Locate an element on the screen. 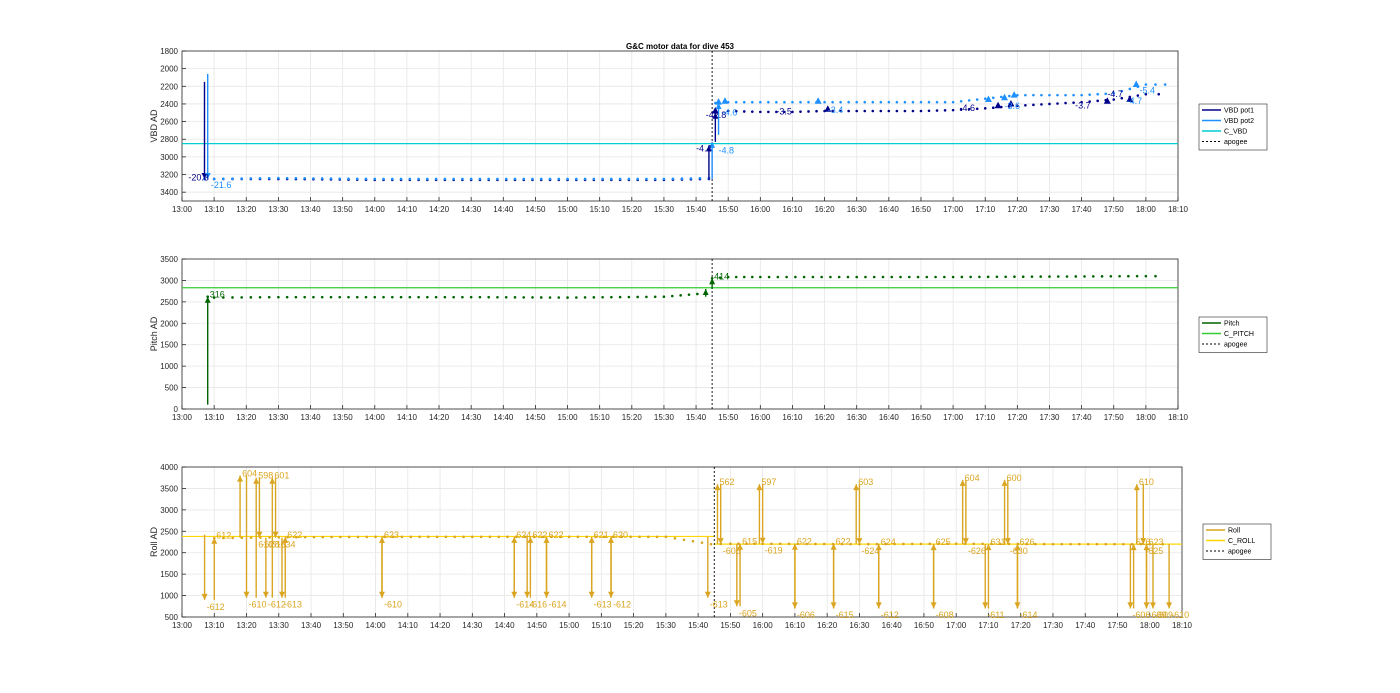  x-tick-label: 14:10 is located at coordinates (407, 417).